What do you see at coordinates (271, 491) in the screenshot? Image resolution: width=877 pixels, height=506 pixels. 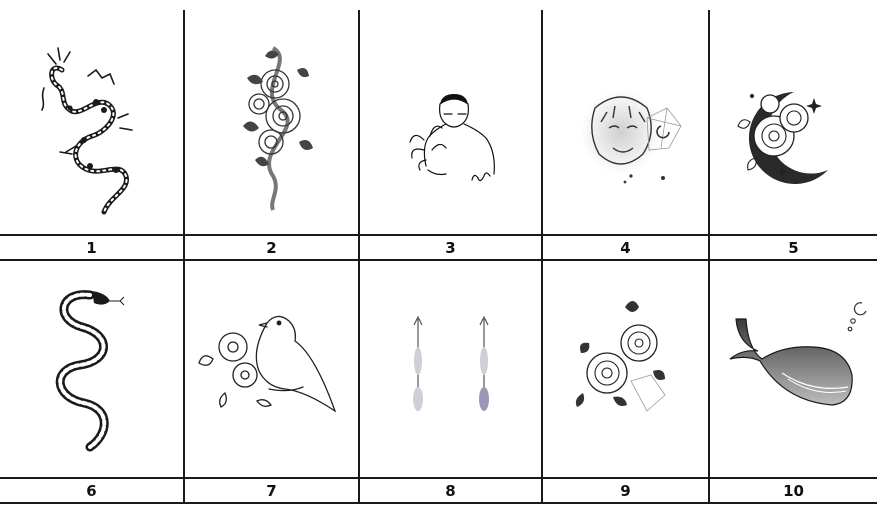 I see `tattoo-label-7: 7` at bounding box center [271, 491].